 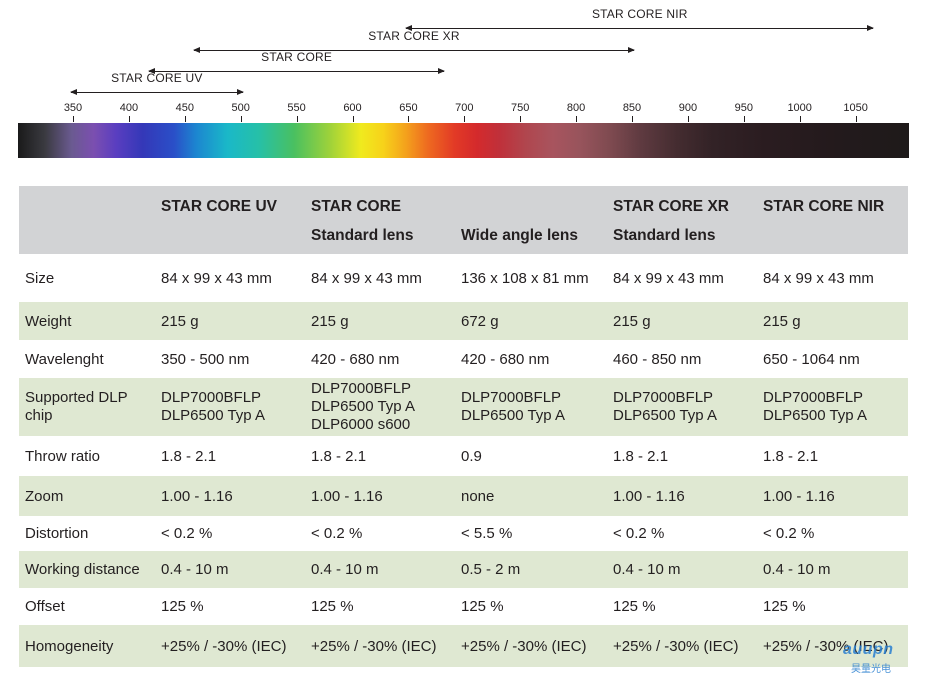 I want to click on axis-tick-label: 400, so click(x=129, y=112).